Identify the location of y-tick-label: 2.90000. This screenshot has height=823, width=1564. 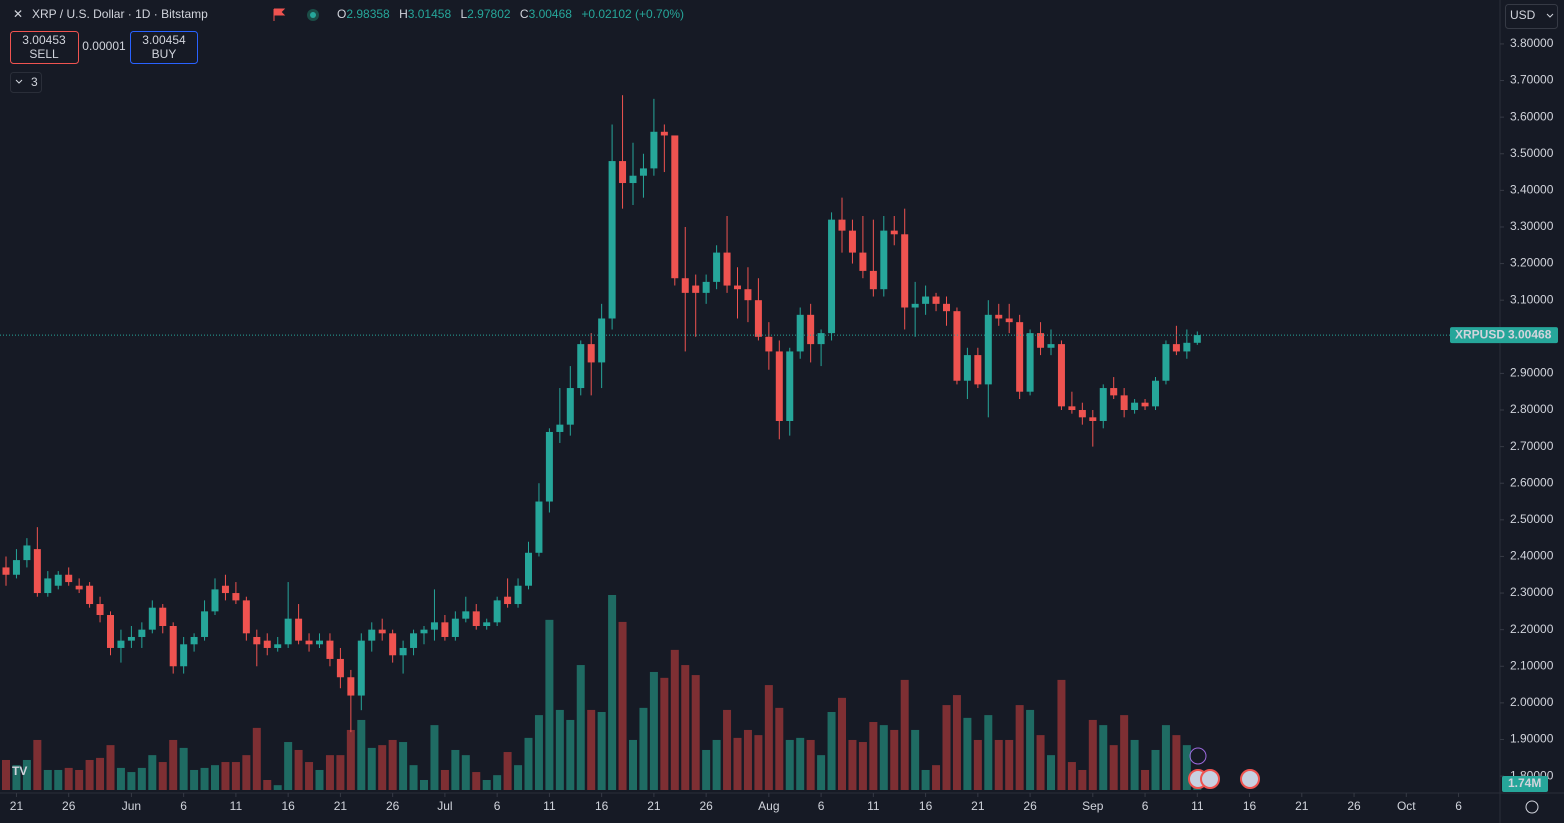
(1532, 373).